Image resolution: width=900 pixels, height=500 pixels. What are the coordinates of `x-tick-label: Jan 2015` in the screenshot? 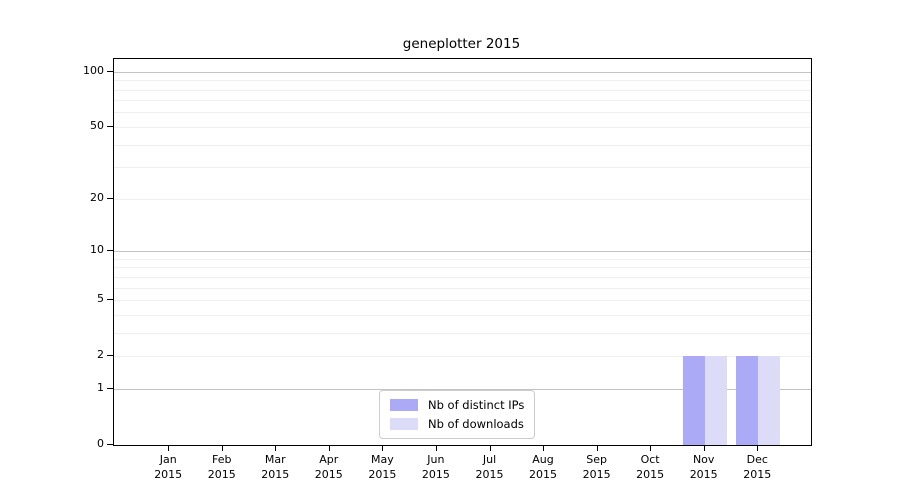 It's located at (168, 467).